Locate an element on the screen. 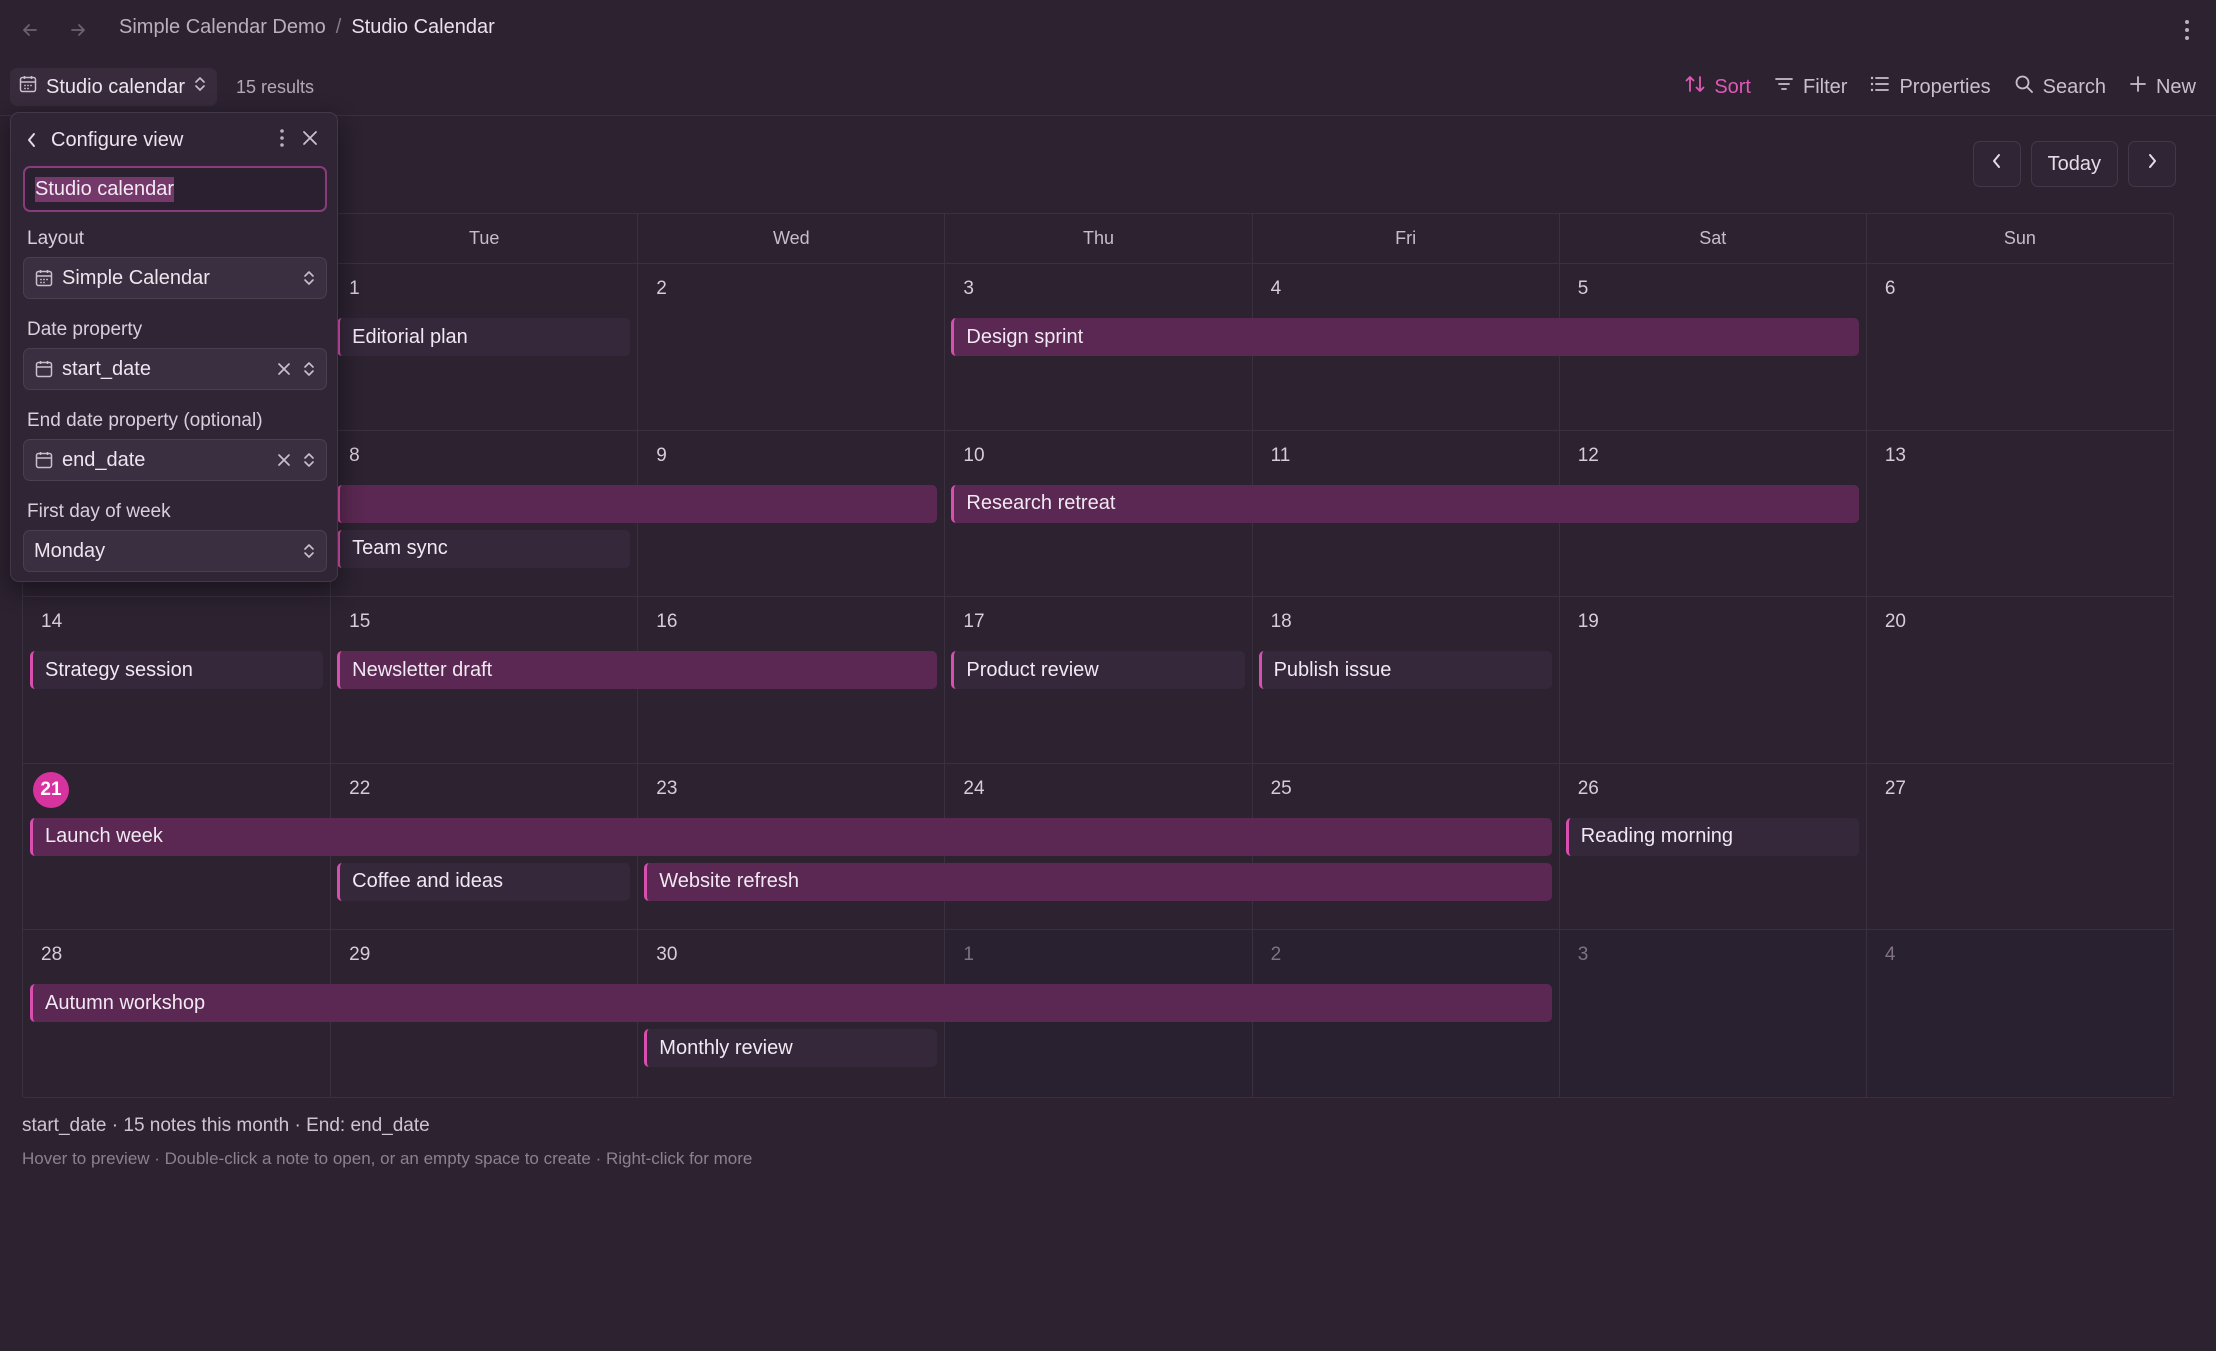 This screenshot has height=1351, width=2216. day-cell: 14 is located at coordinates (176, 680).